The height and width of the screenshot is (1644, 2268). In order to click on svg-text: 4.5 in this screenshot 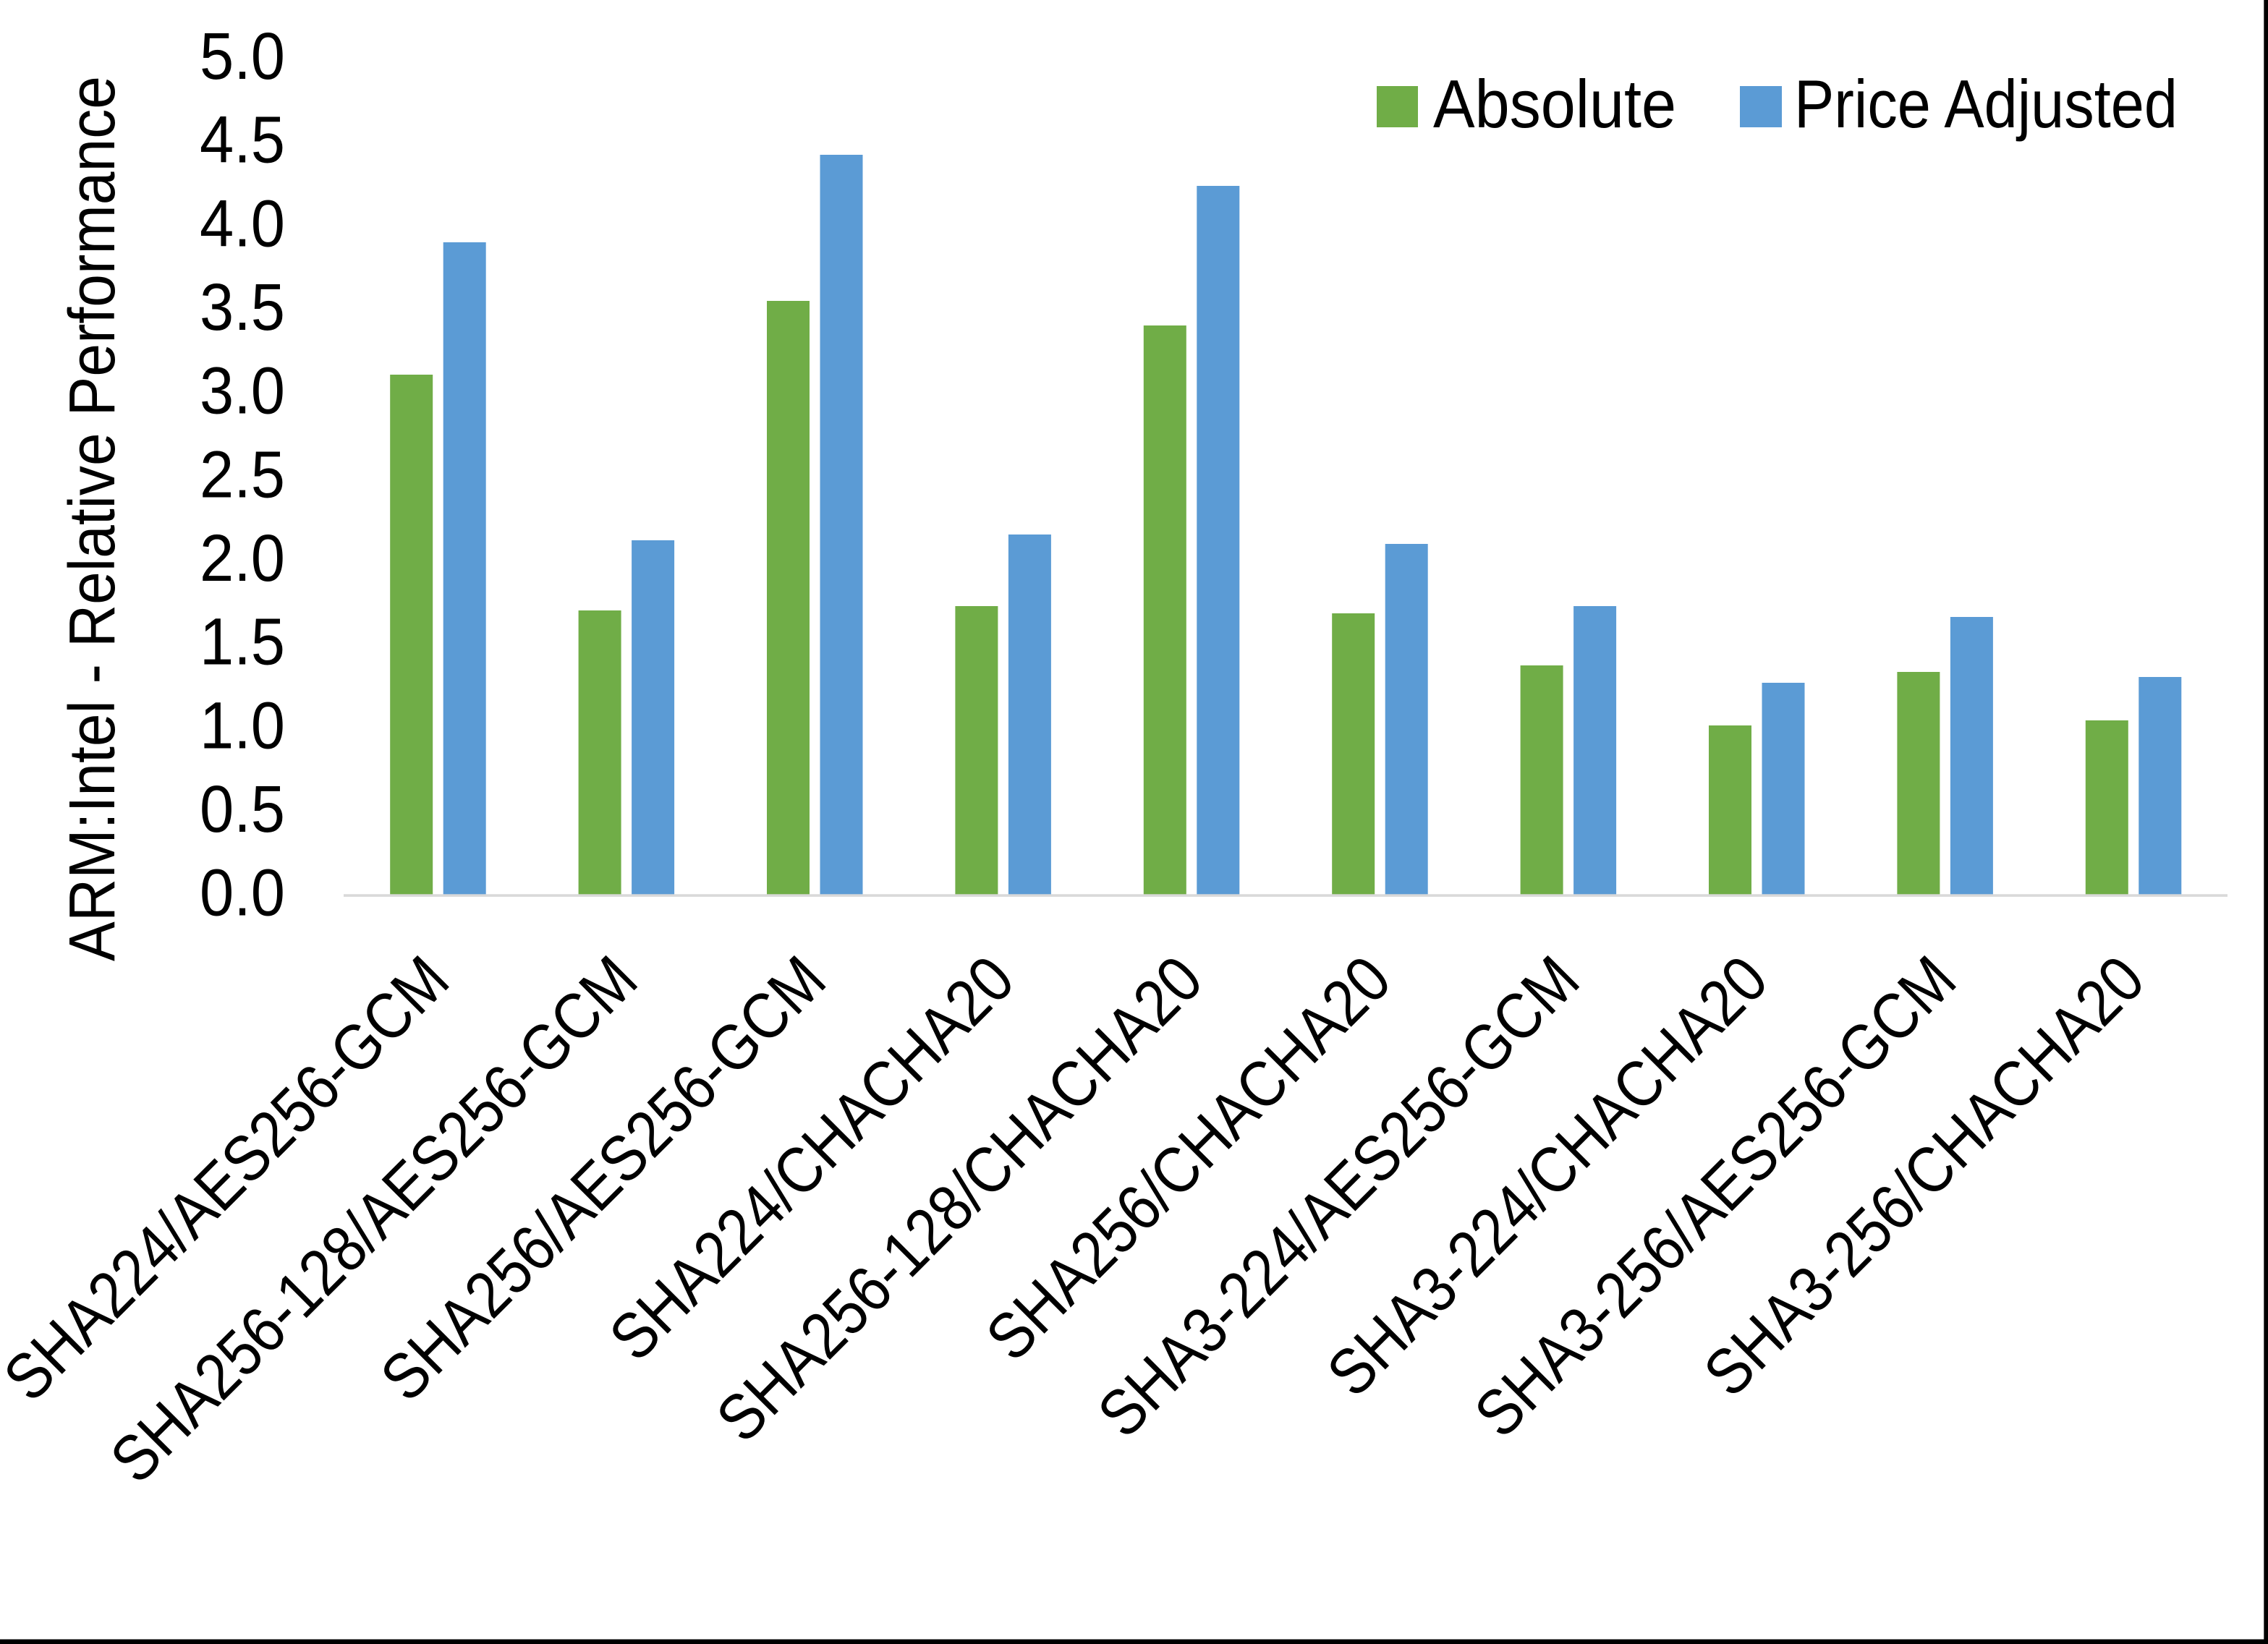, I will do `click(242, 140)`.